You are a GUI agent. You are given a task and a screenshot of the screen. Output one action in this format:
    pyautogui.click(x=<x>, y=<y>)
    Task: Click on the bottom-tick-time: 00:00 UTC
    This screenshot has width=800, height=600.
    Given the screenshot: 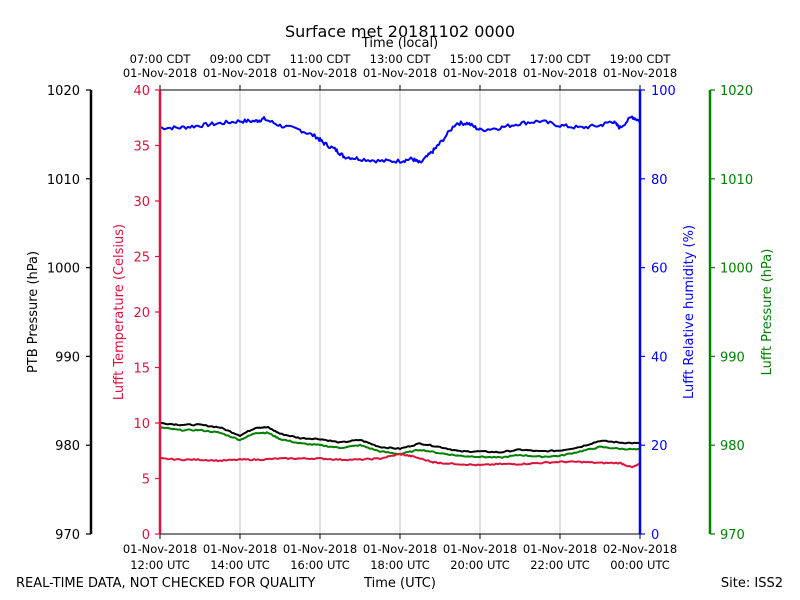 What is the action you would take?
    pyautogui.click(x=640, y=565)
    